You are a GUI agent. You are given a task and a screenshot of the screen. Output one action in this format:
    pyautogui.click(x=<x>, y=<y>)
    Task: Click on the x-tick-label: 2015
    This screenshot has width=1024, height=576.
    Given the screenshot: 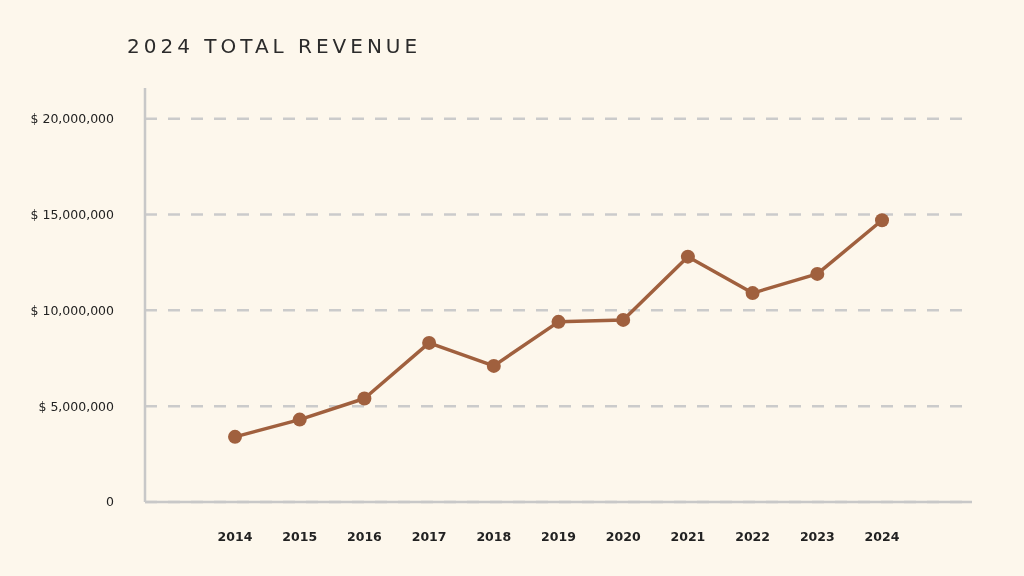 What is the action you would take?
    pyautogui.click(x=300, y=536)
    